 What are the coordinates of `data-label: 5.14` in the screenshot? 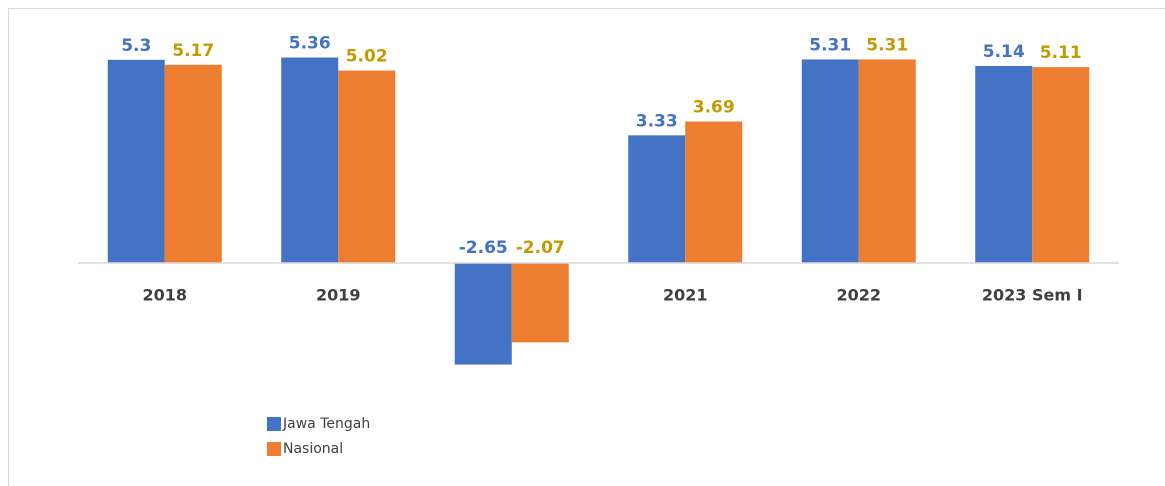 It's located at (1004, 52).